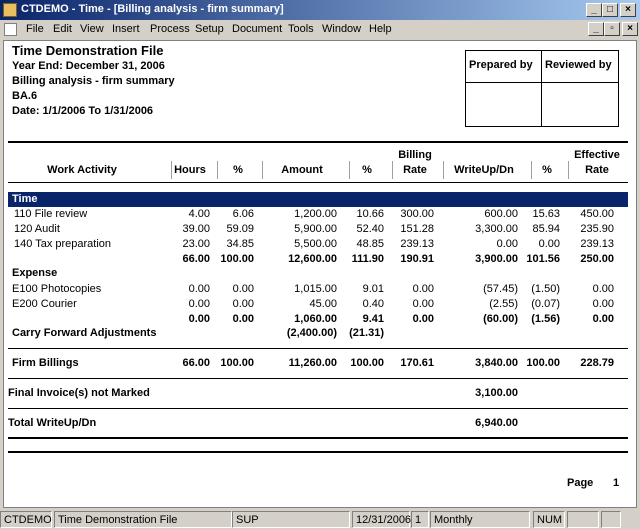 The image size is (640, 529). Describe the element at coordinates (370, 214) in the screenshot. I see `cell: 10.66` at that location.